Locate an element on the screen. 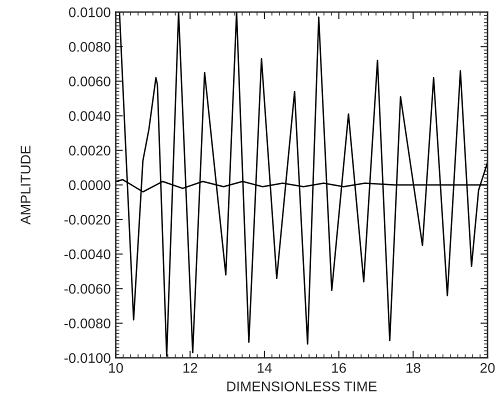 The height and width of the screenshot is (402, 499). y-tick-label: 0.0060 is located at coordinates (89, 81).